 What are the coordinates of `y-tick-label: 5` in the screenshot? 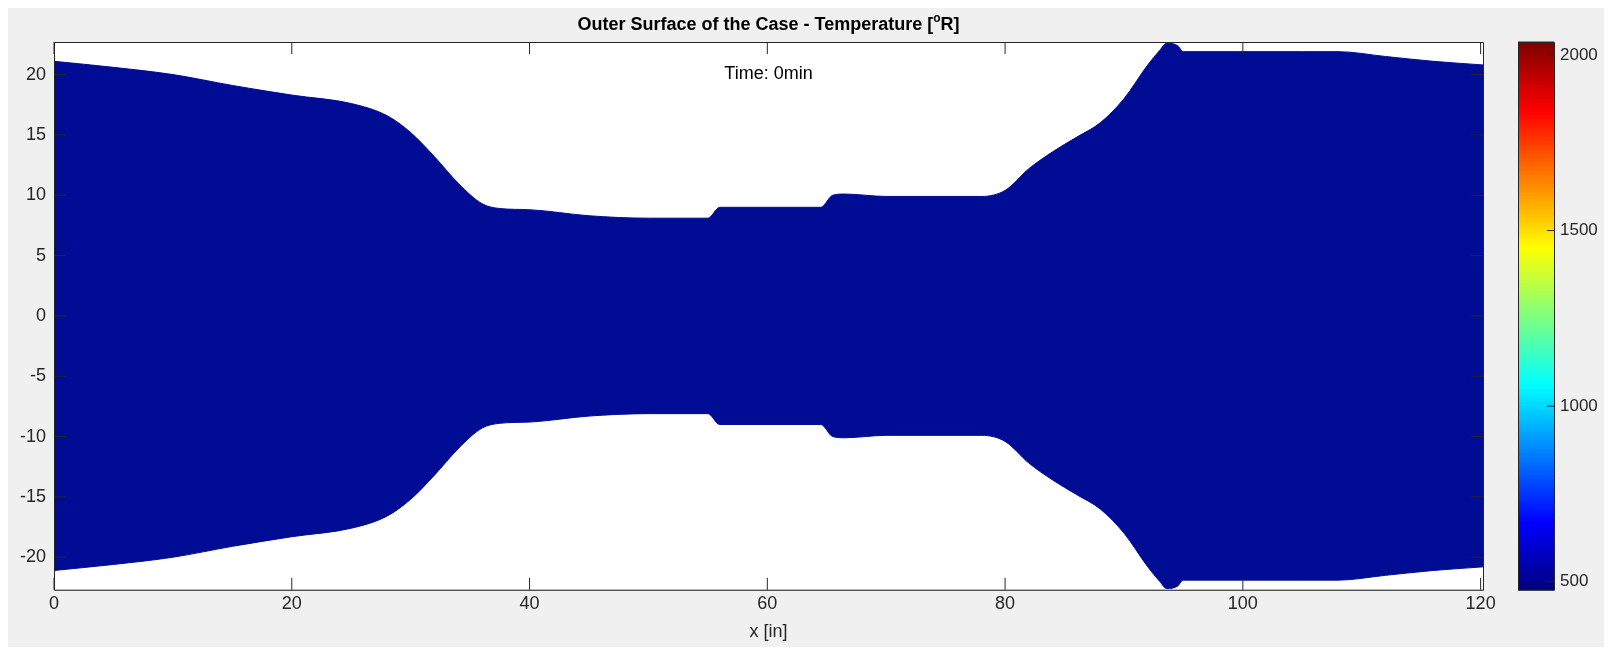 It's located at (41, 254).